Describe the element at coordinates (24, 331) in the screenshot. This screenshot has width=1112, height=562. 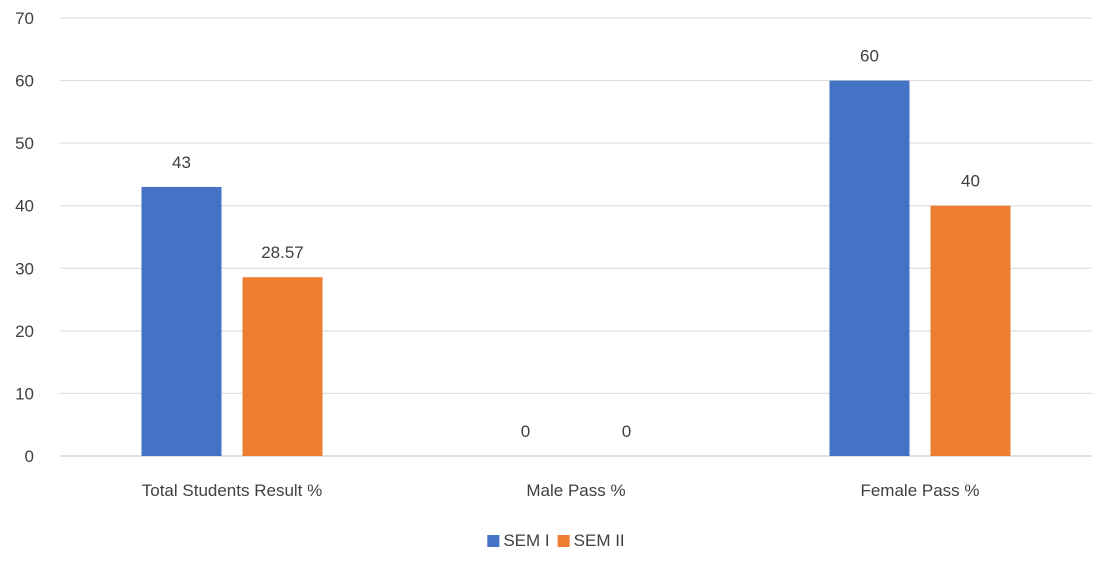
I see `y-tick-label: 20` at that location.